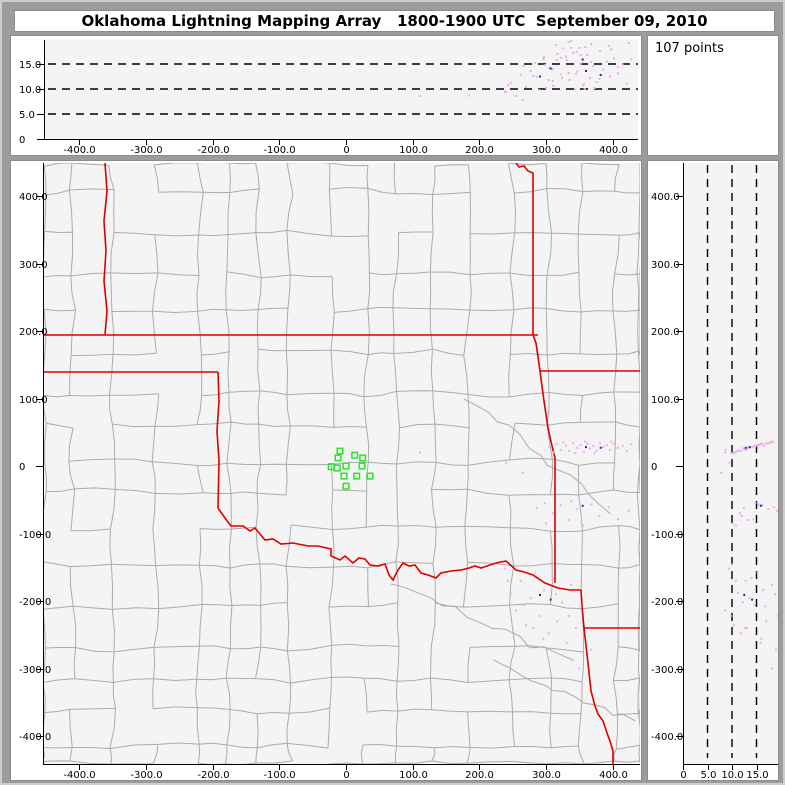 This screenshot has height=785, width=785. Describe the element at coordinates (27, 115) in the screenshot. I see `y-tick-label: 5.0` at that location.